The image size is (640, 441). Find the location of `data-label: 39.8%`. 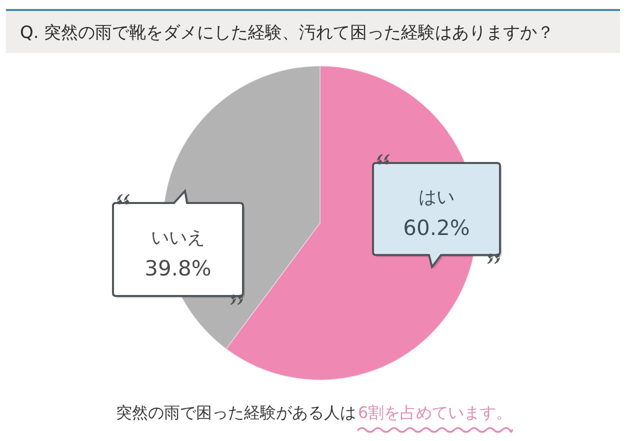

data-label: 39.8% is located at coordinates (178, 268).